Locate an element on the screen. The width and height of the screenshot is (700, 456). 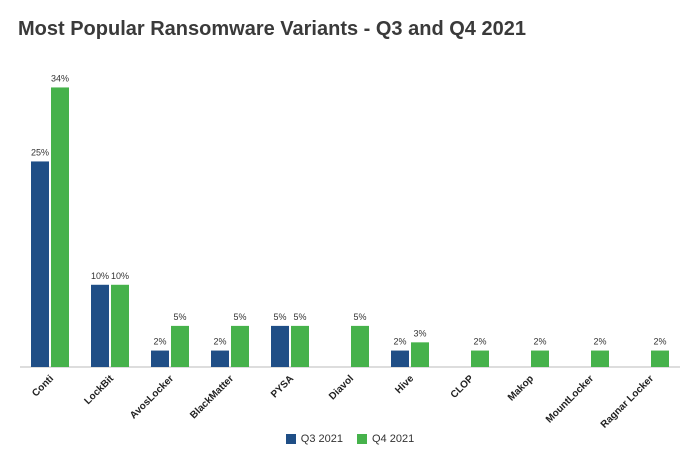
tick-label-diavol: Diavol is located at coordinates (341, 387).